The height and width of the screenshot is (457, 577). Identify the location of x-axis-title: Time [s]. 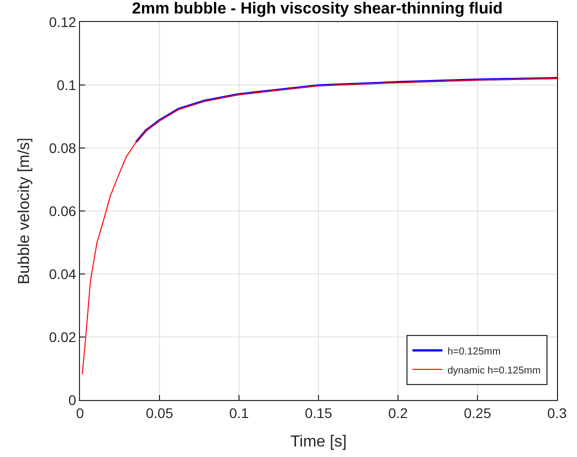
(318, 442).